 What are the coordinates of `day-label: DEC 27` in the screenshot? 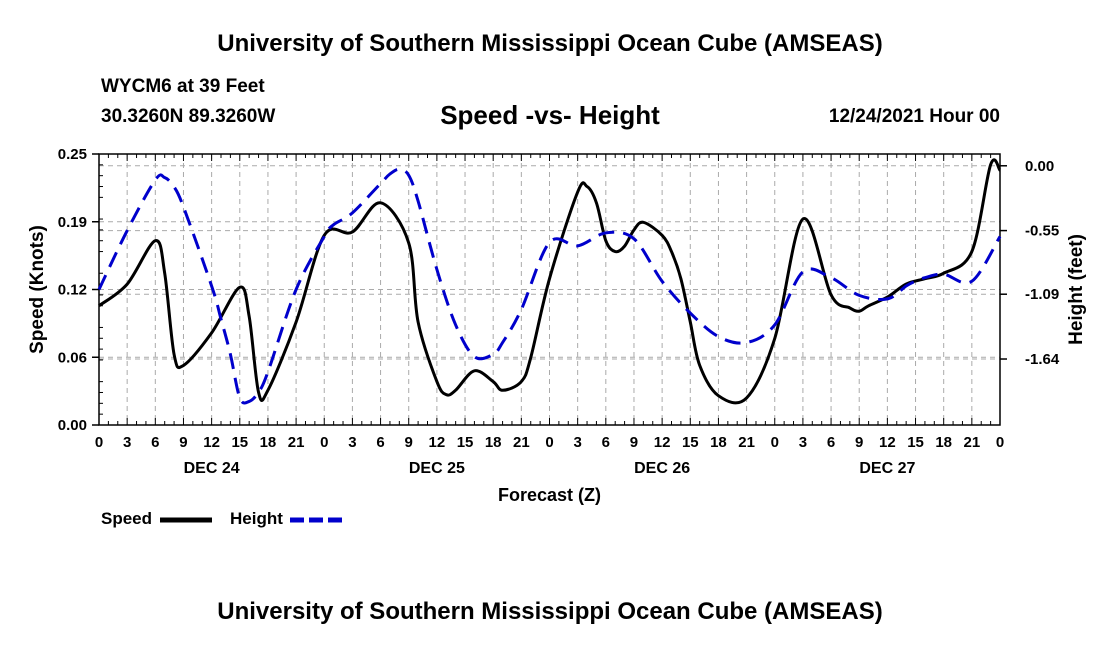 It's located at (887, 468).